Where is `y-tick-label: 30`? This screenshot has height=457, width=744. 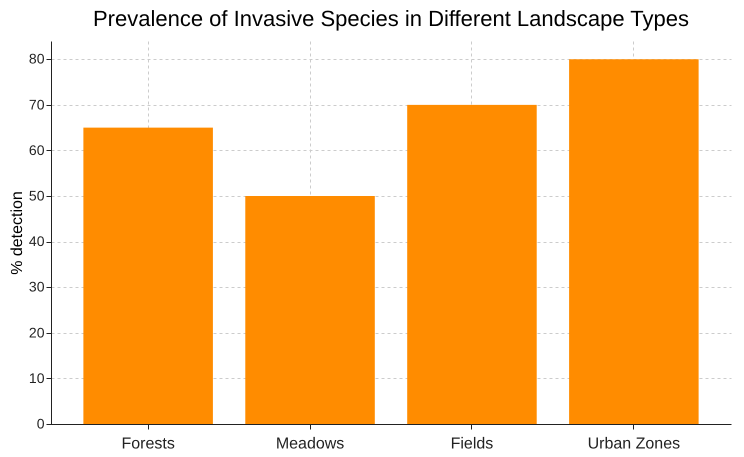
y-tick-label: 30 is located at coordinates (36, 286).